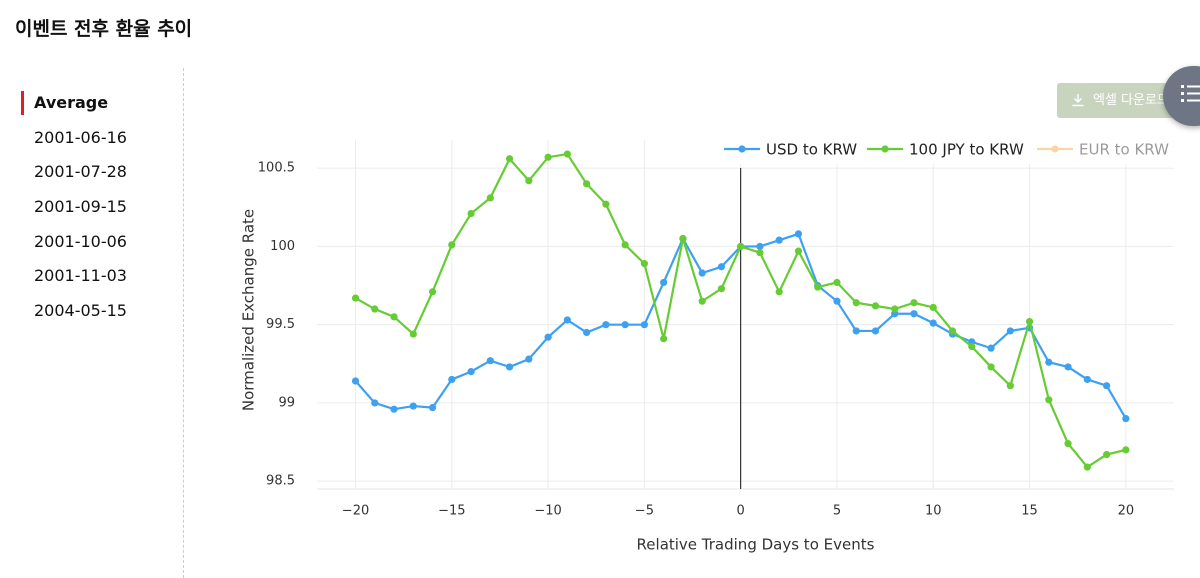 This screenshot has width=1200, height=578. Describe the element at coordinates (249, 310) in the screenshot. I see `y-axis-label: Normalized Exchange Rate` at that location.